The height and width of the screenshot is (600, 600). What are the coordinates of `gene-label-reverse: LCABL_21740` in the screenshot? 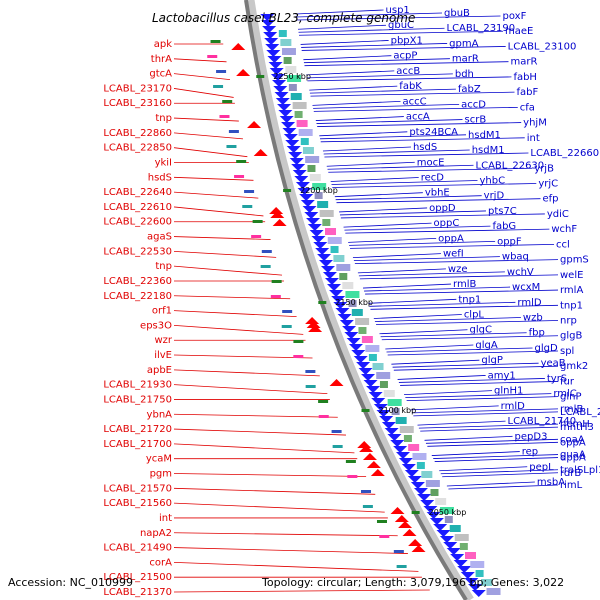 It's located at (542, 421).